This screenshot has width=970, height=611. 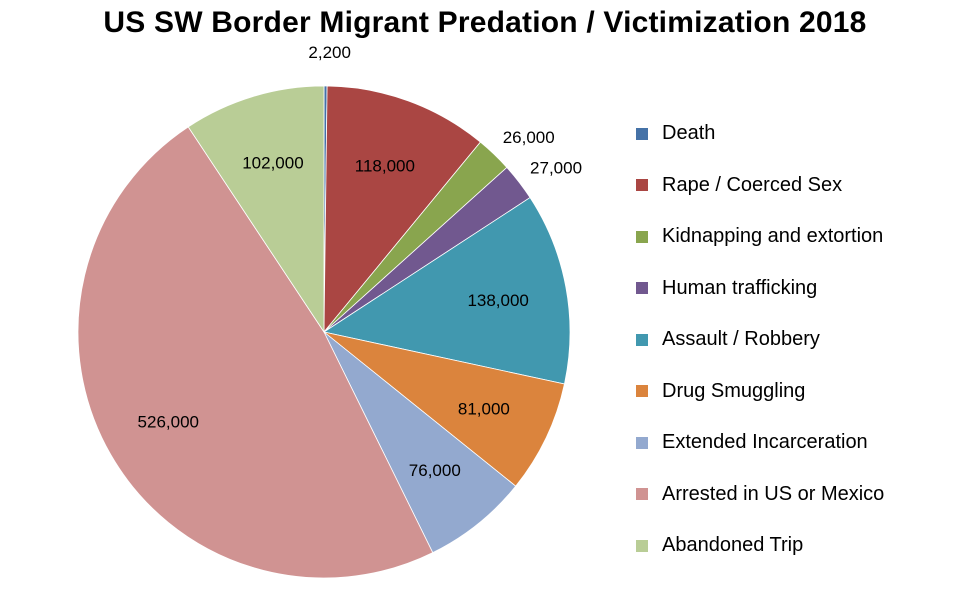 I want to click on legend-label: Human trafficking, so click(x=740, y=287).